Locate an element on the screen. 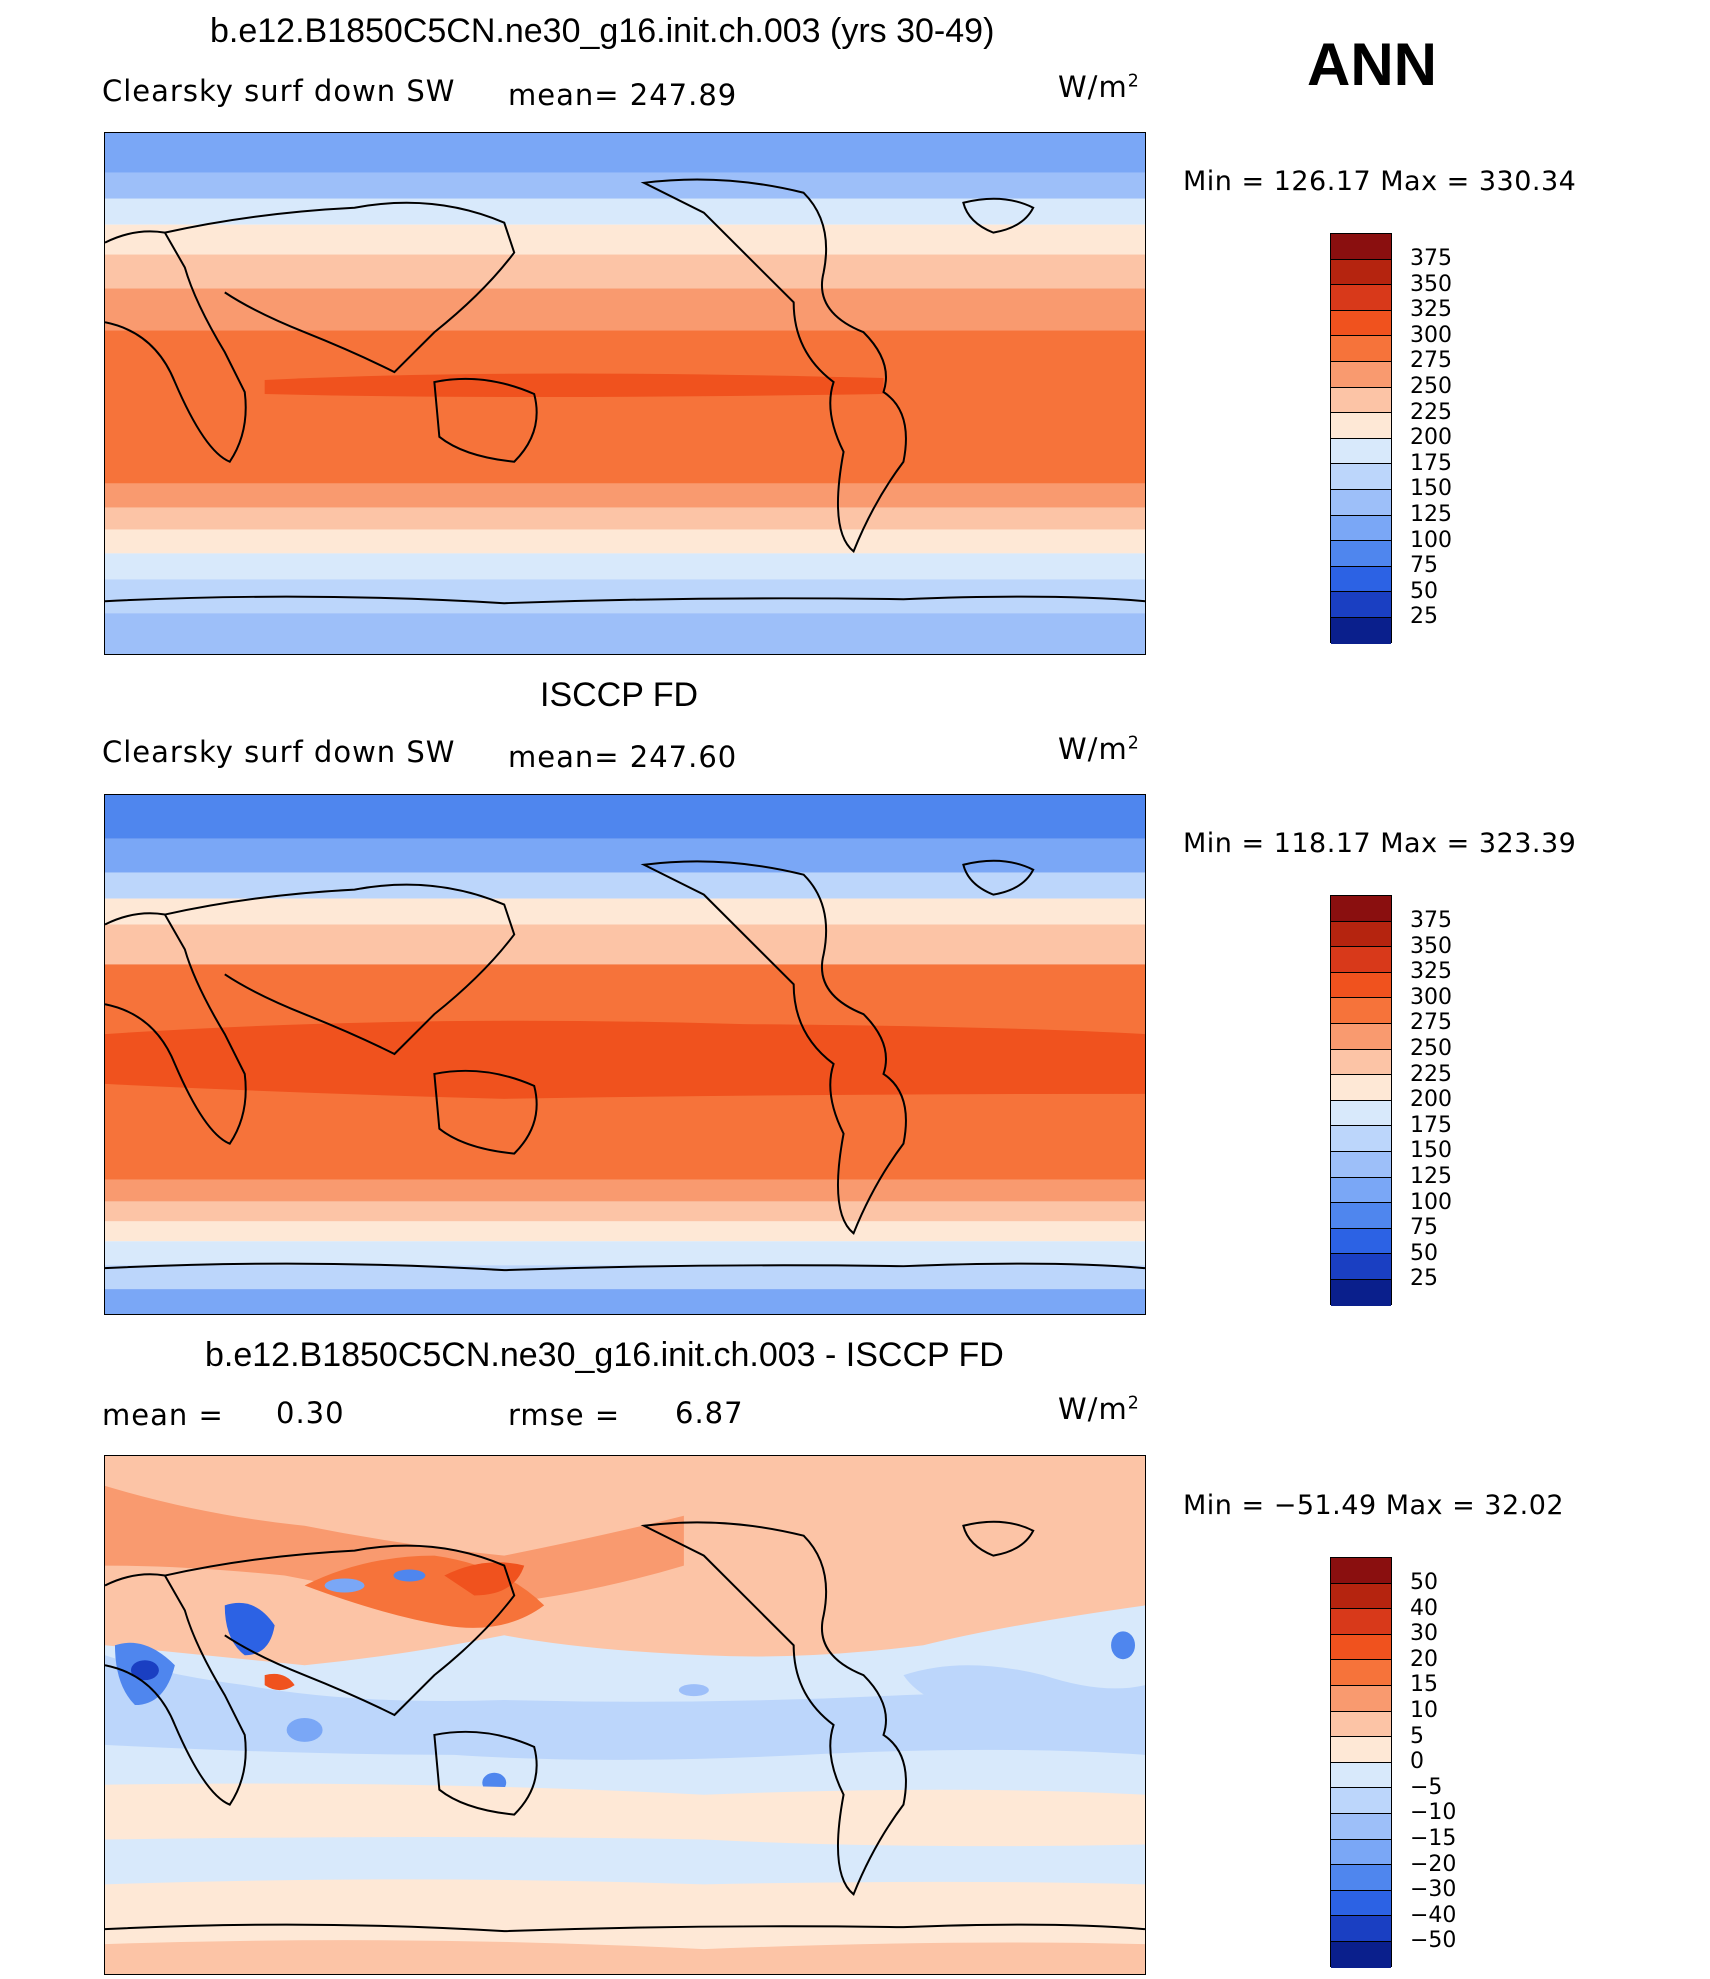 This screenshot has width=1710, height=1979. panel1-minmax: Min = 126.17 Max = 330.34 is located at coordinates (1380, 181).